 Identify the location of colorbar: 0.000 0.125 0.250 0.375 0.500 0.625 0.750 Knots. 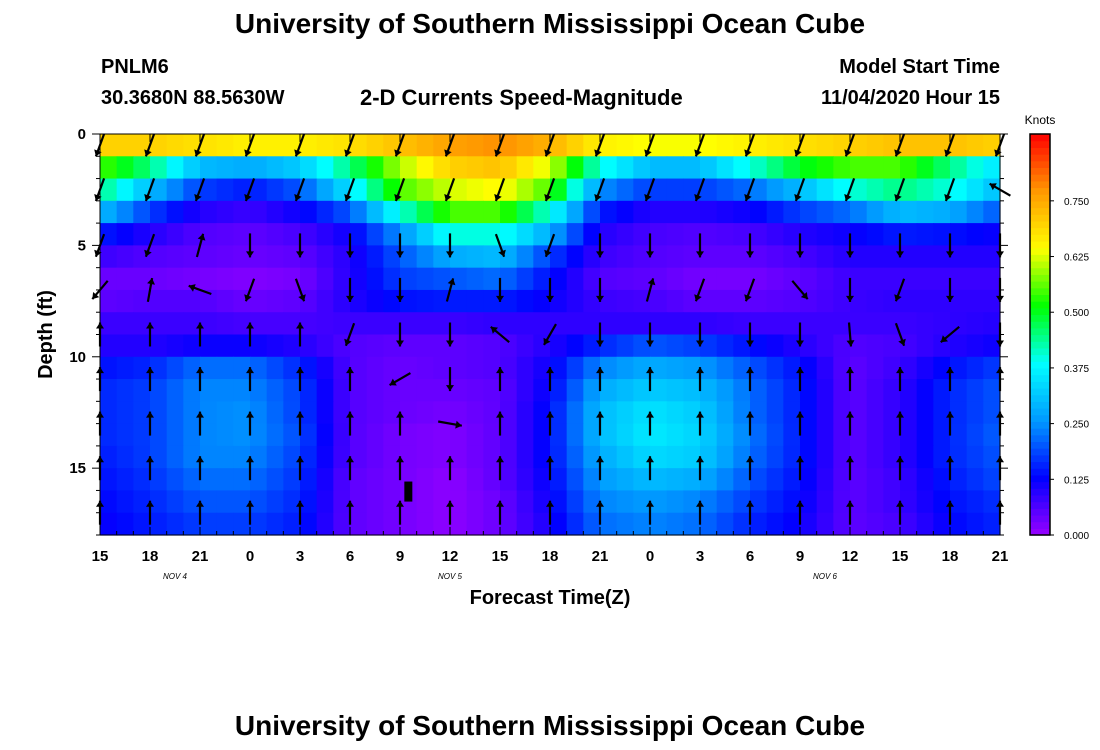
(1057, 327).